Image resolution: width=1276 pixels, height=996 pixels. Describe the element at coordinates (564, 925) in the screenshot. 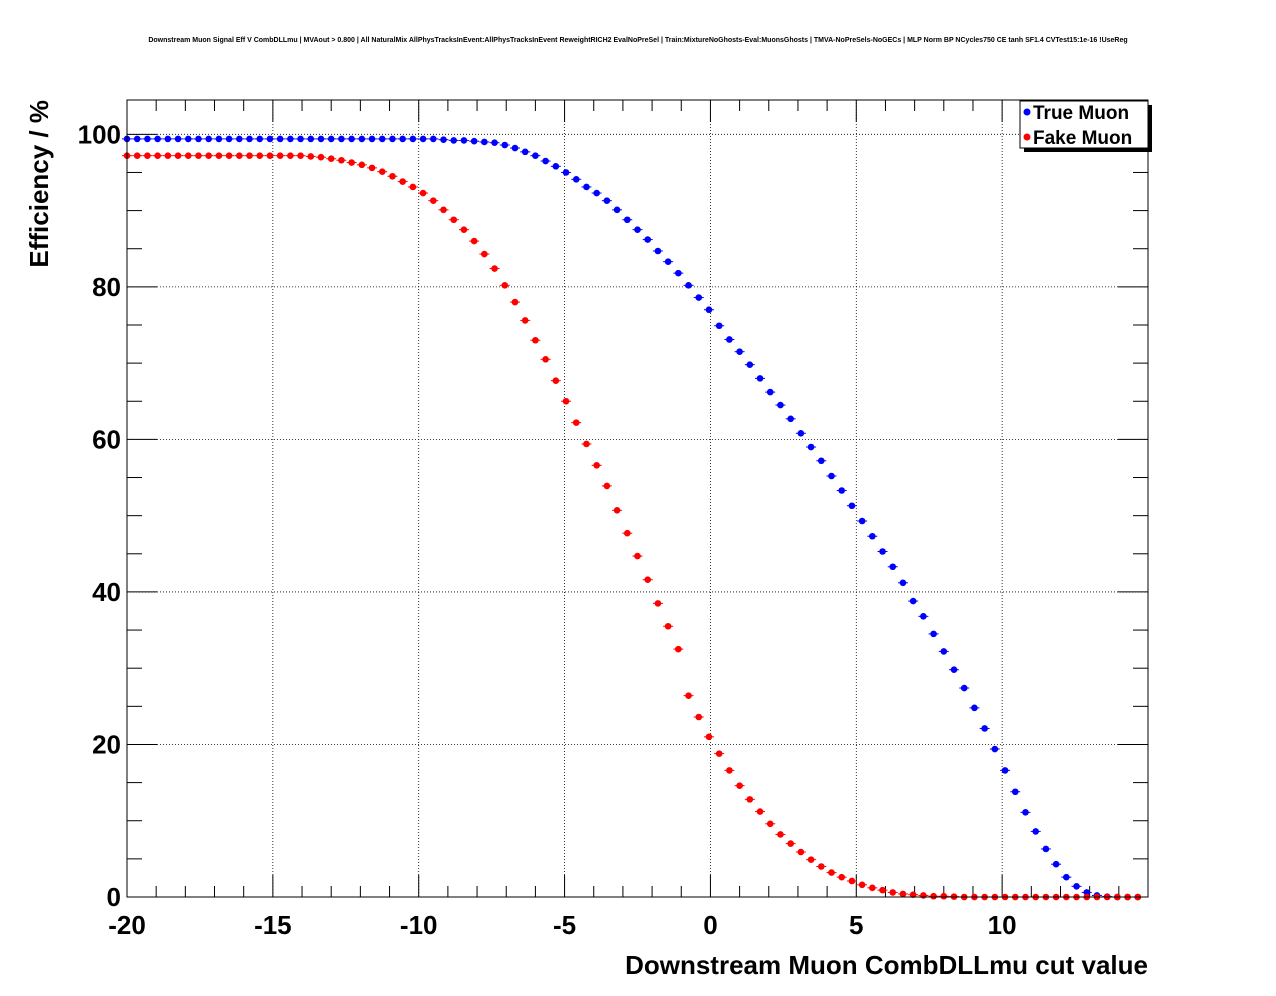

I see `x-tick-label: -5` at that location.